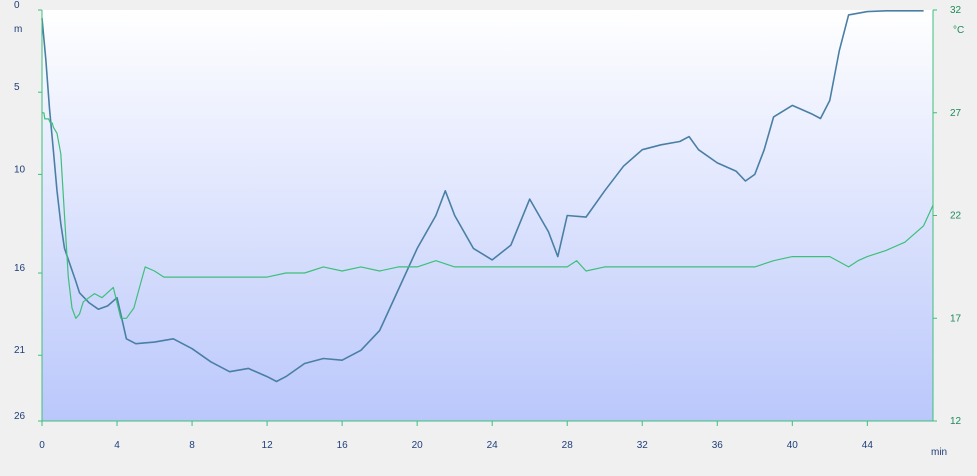 The width and height of the screenshot is (977, 476). I want to click on x-tick-label: 36, so click(718, 445).